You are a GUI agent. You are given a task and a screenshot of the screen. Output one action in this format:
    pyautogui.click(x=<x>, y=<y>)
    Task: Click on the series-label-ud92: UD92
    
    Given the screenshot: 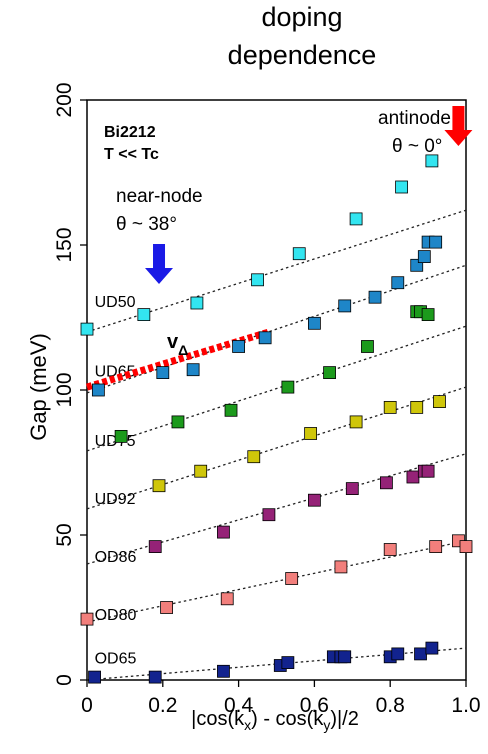 What is the action you would take?
    pyautogui.click(x=115, y=499)
    